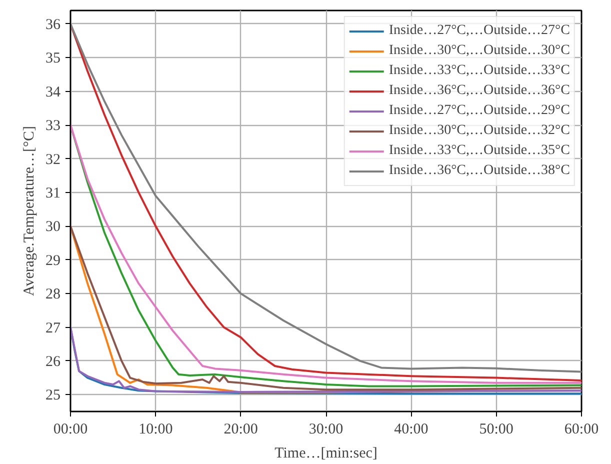 Image resolution: width=611 pixels, height=464 pixels. I want to click on x-tick-label: 10:00, so click(155, 430).